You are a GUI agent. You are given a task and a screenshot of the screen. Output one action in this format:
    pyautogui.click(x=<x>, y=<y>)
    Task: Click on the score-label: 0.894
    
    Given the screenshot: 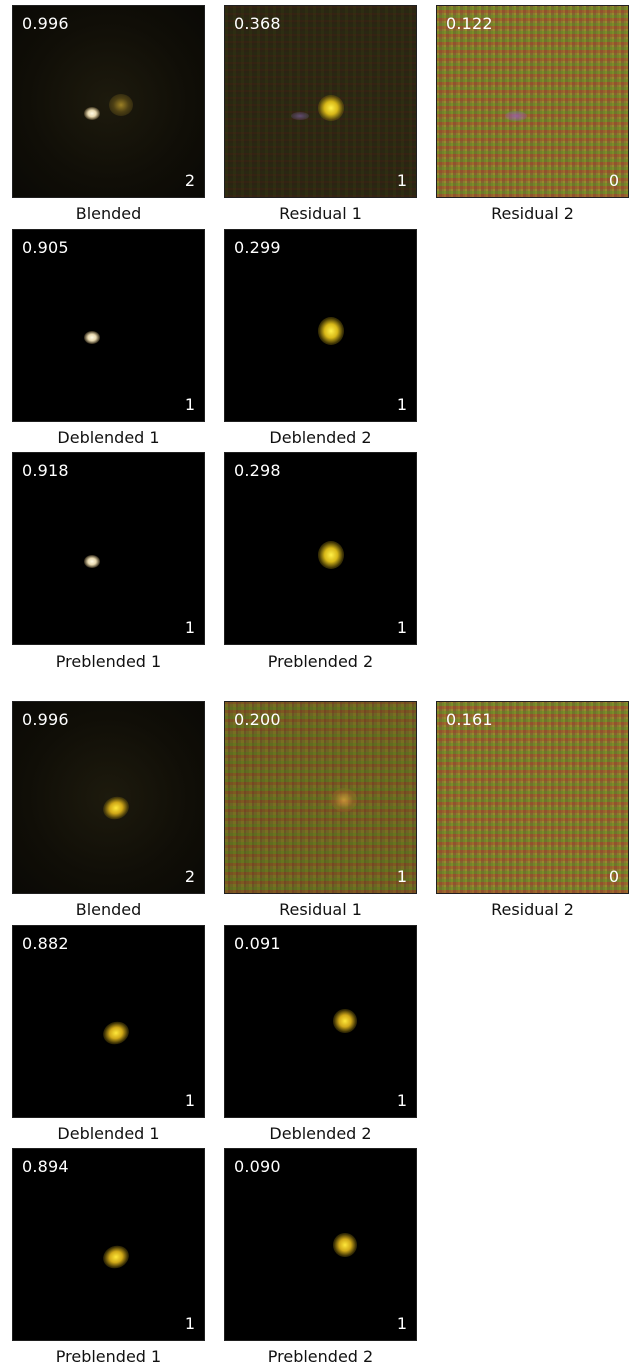 What is the action you would take?
    pyautogui.click(x=45, y=1166)
    